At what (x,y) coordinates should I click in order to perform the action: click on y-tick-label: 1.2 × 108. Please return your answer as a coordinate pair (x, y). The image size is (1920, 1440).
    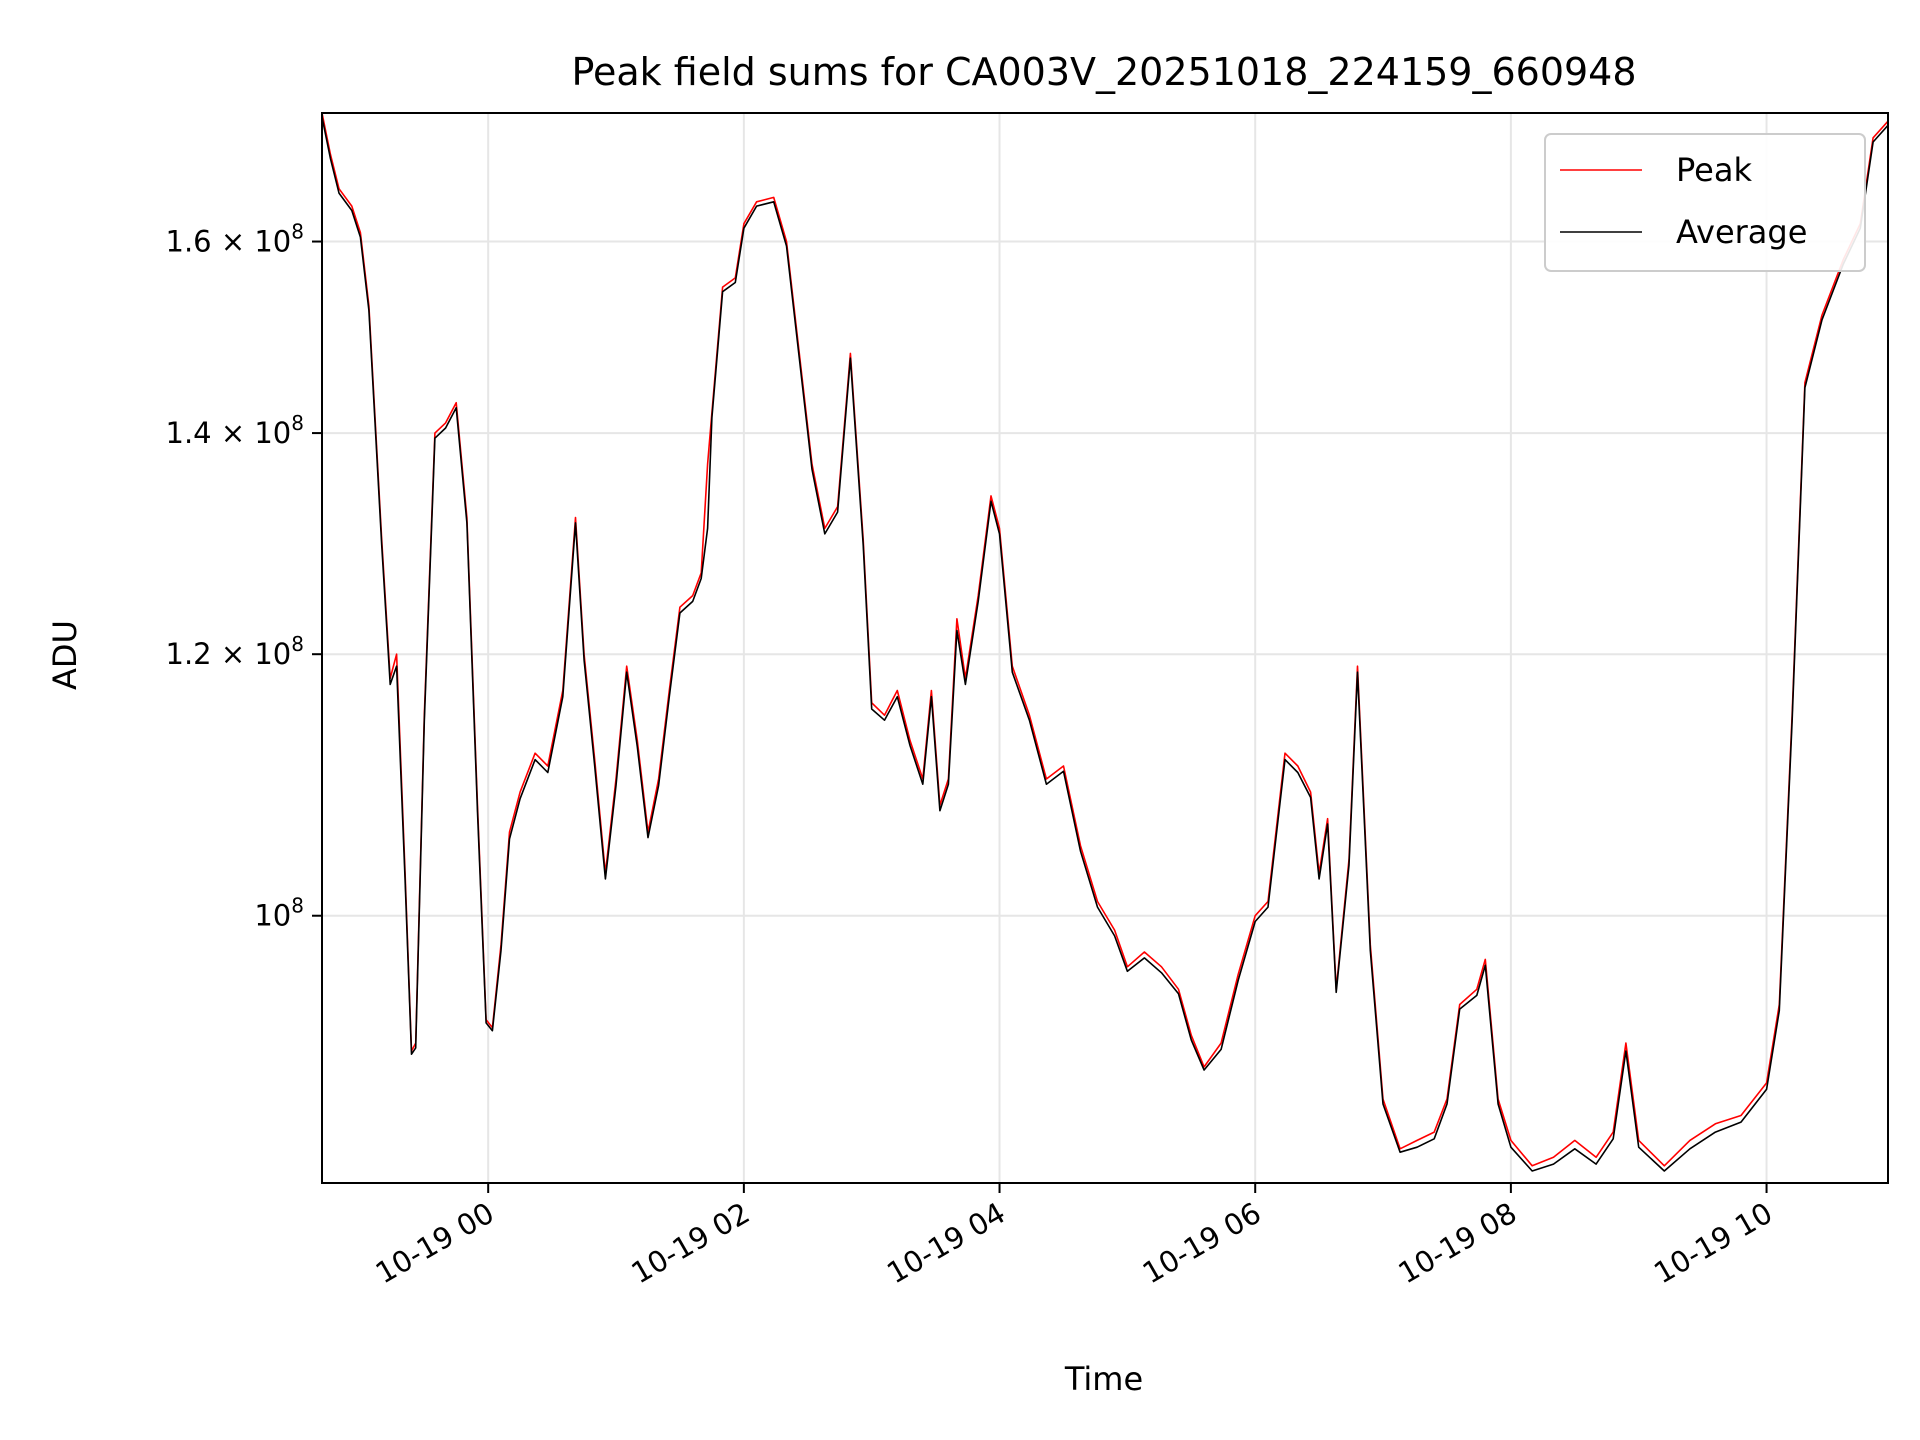
    Looking at the image, I should click on (235, 651).